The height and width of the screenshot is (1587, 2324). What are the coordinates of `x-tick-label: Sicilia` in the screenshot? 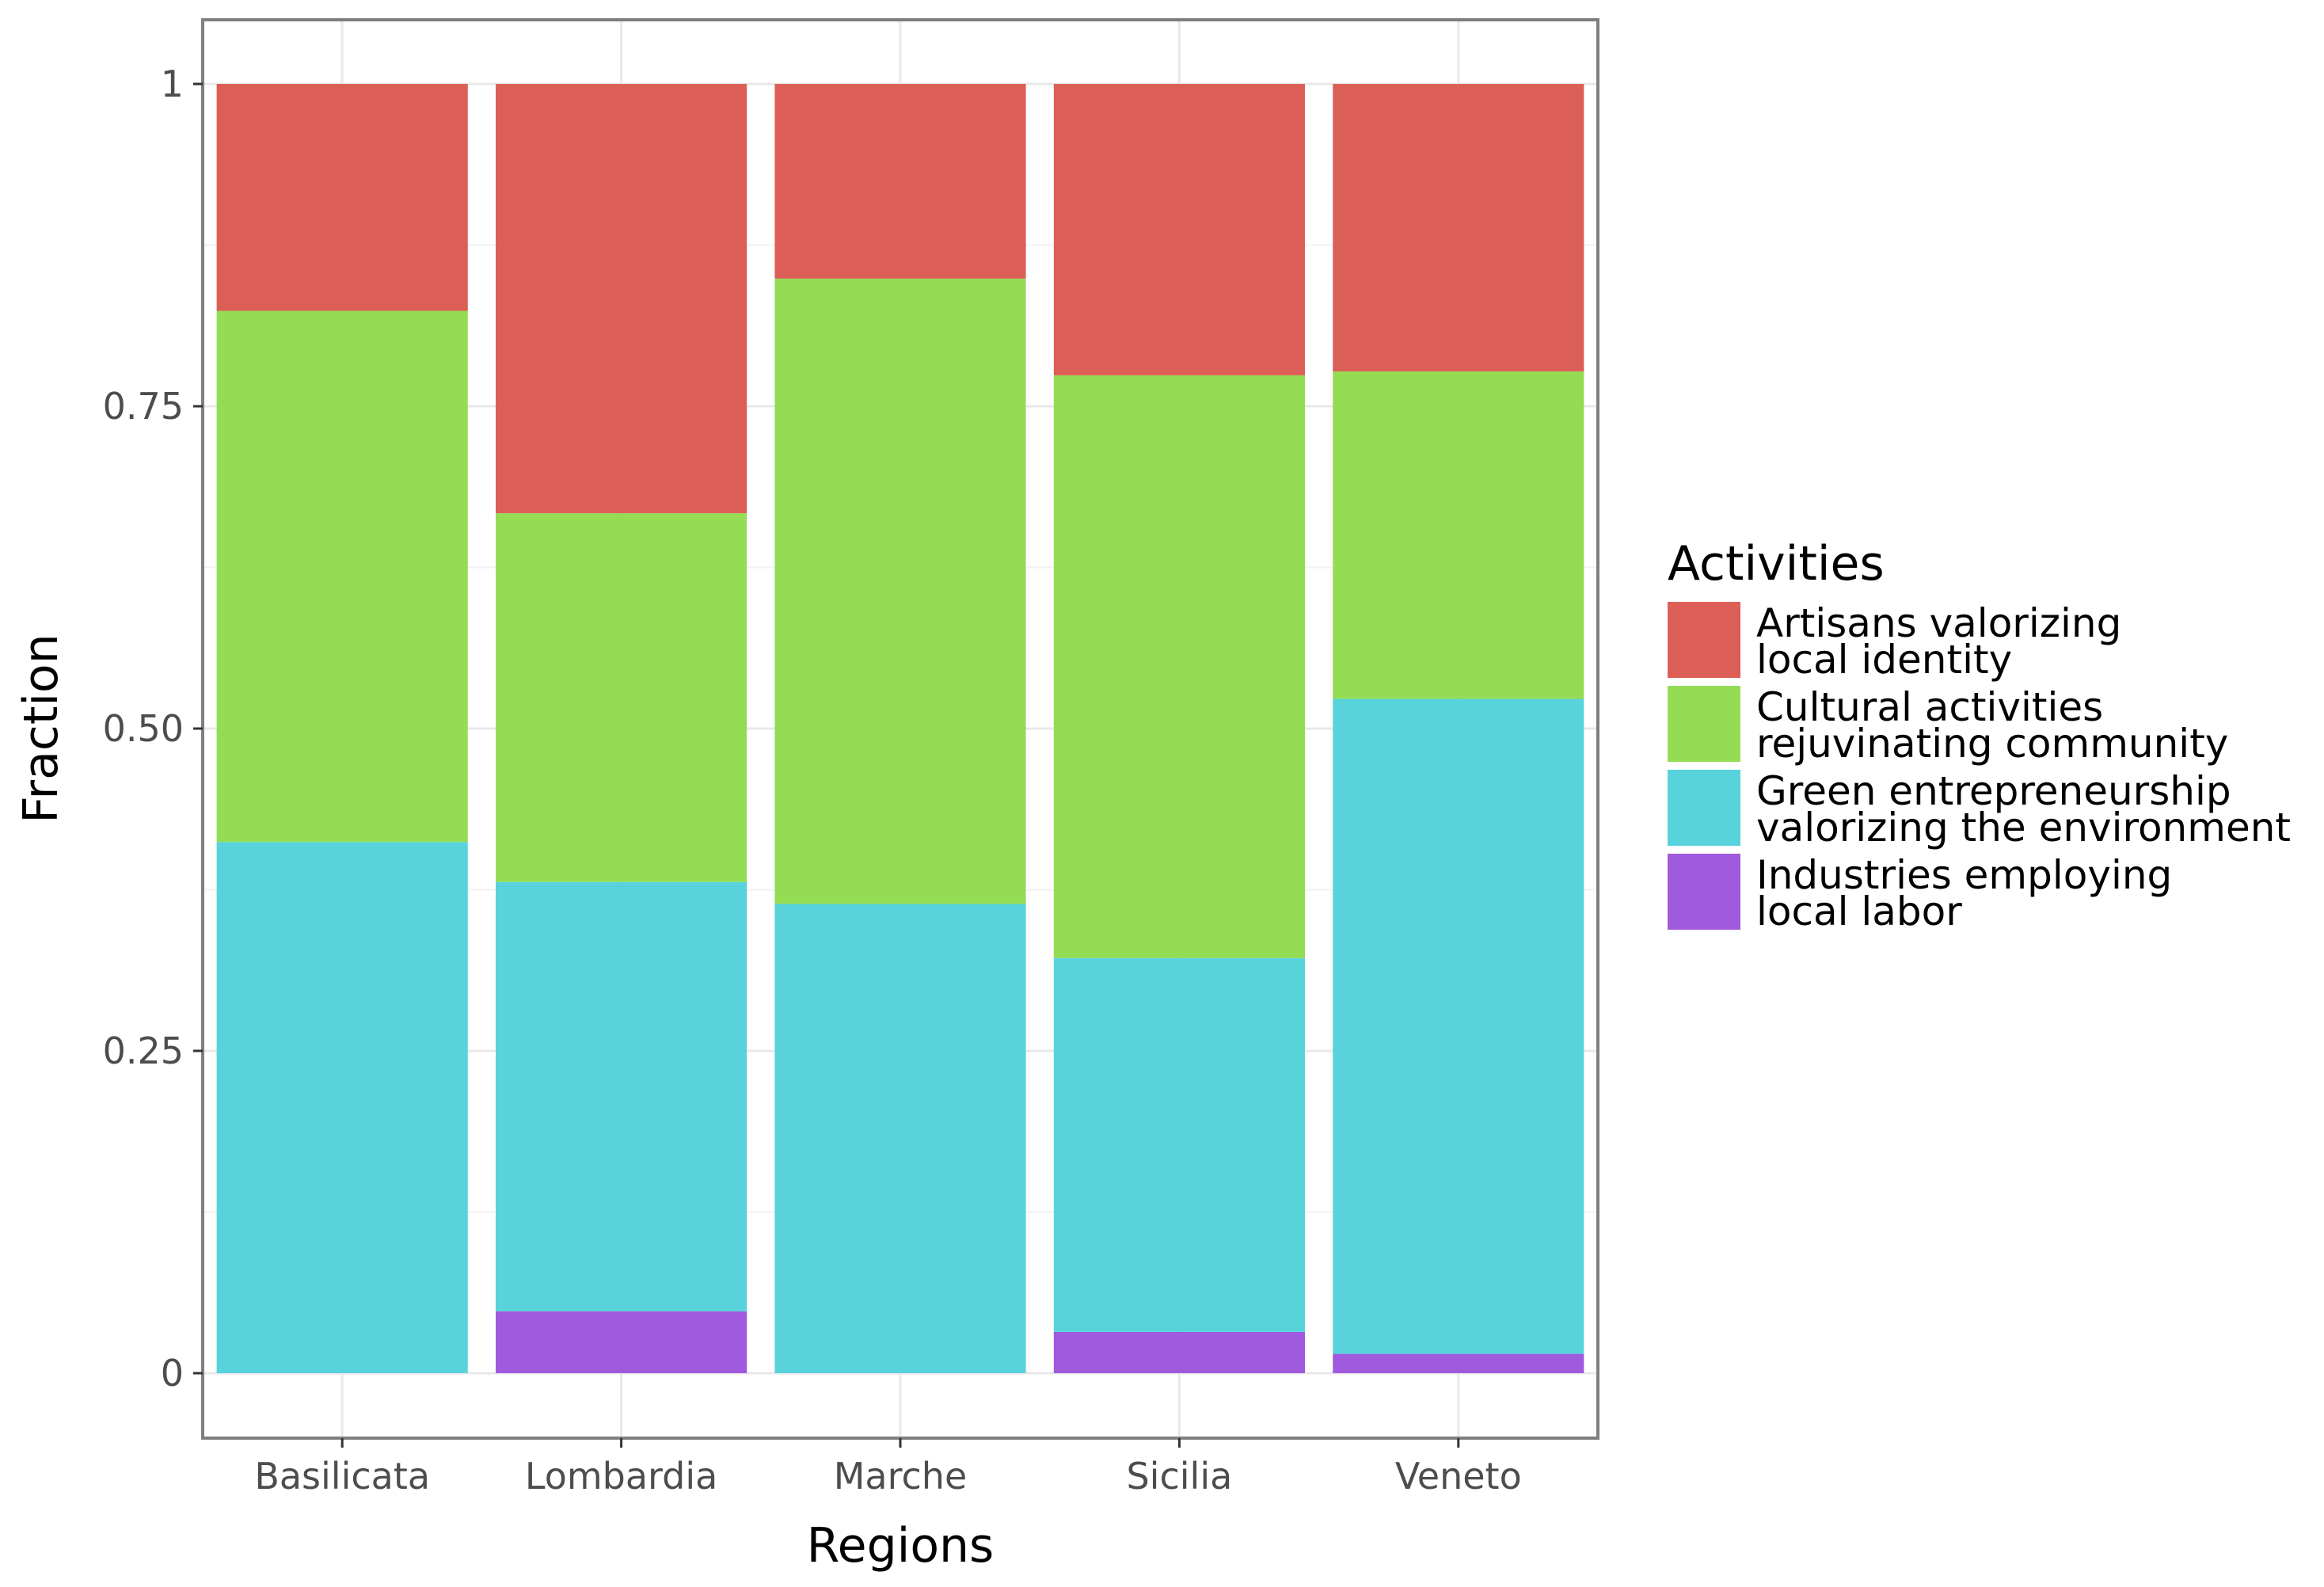 It's located at (1179, 1476).